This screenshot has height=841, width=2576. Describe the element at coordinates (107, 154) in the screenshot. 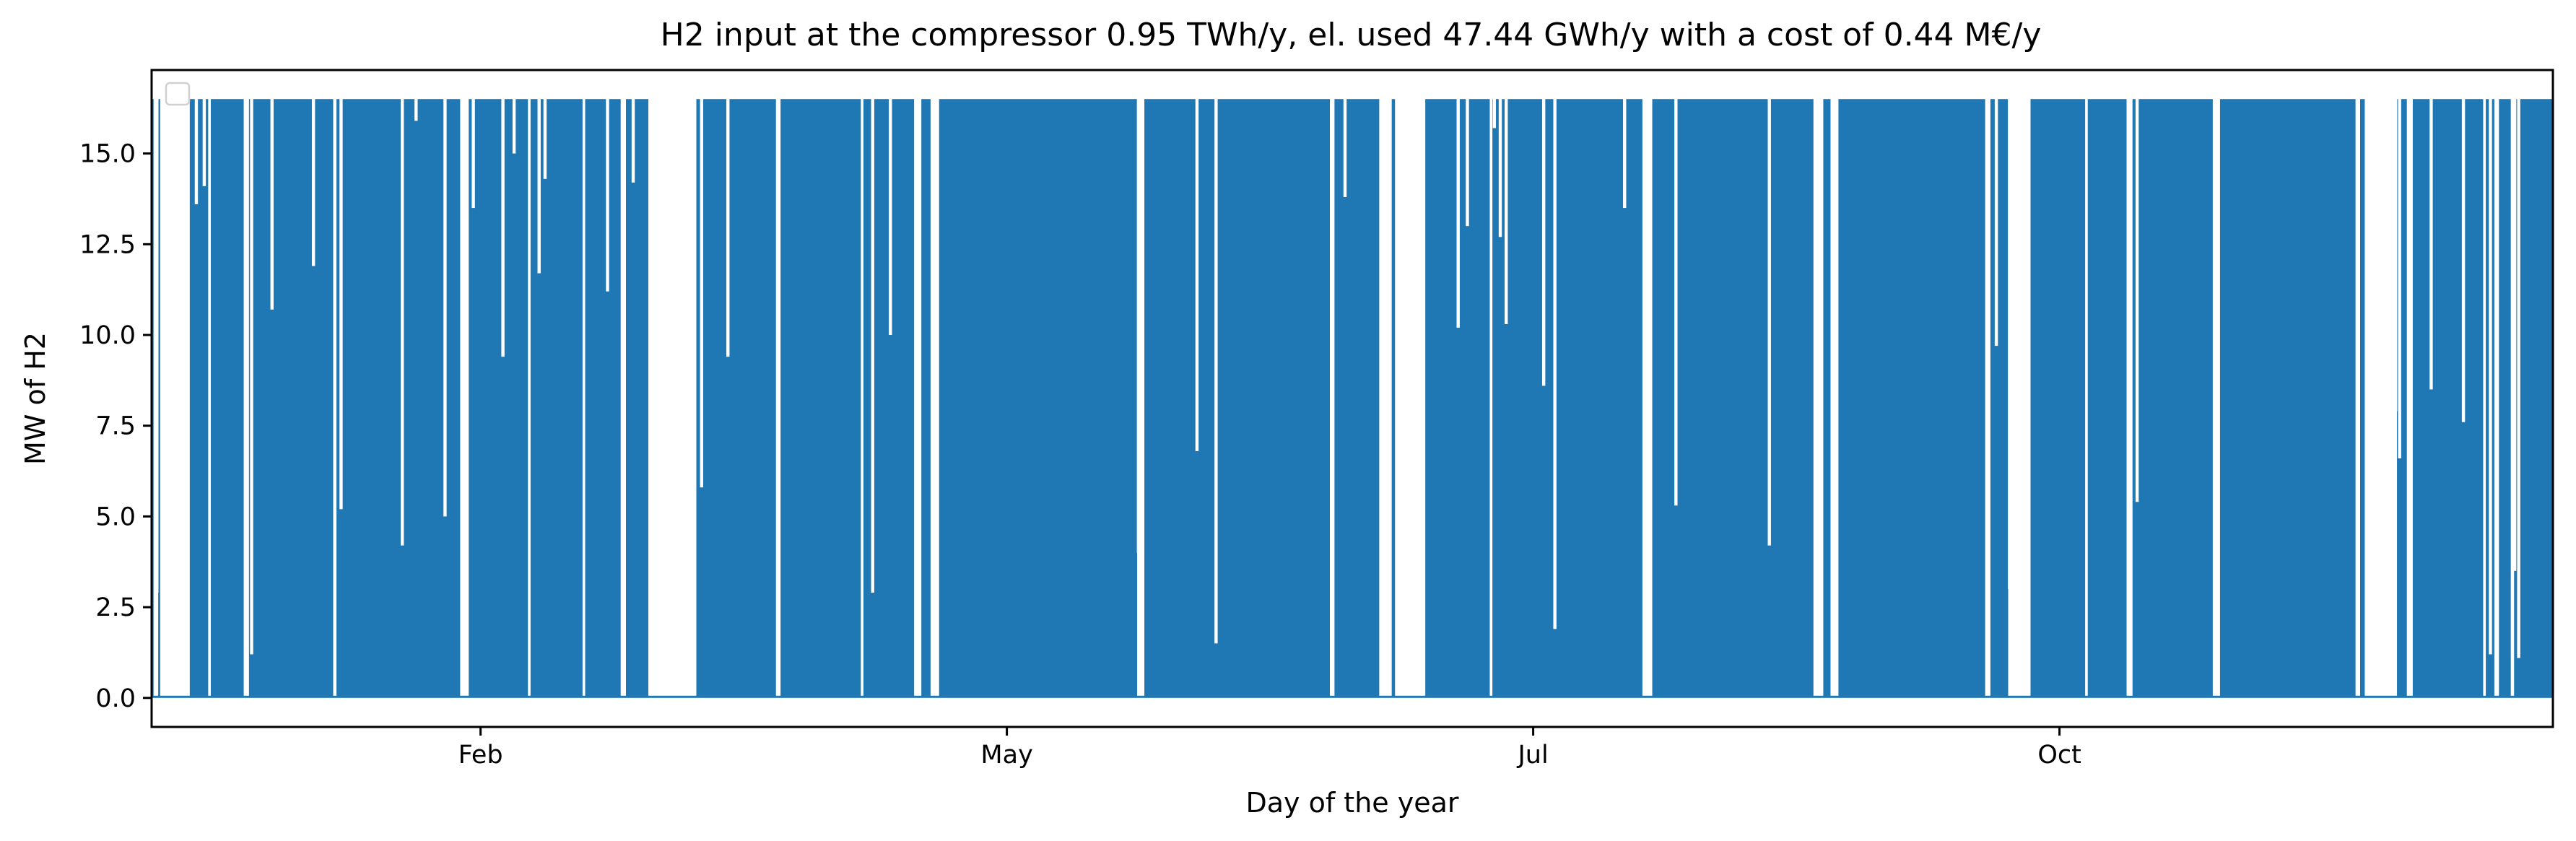

I see `y-tick-label-6: 15.0` at that location.